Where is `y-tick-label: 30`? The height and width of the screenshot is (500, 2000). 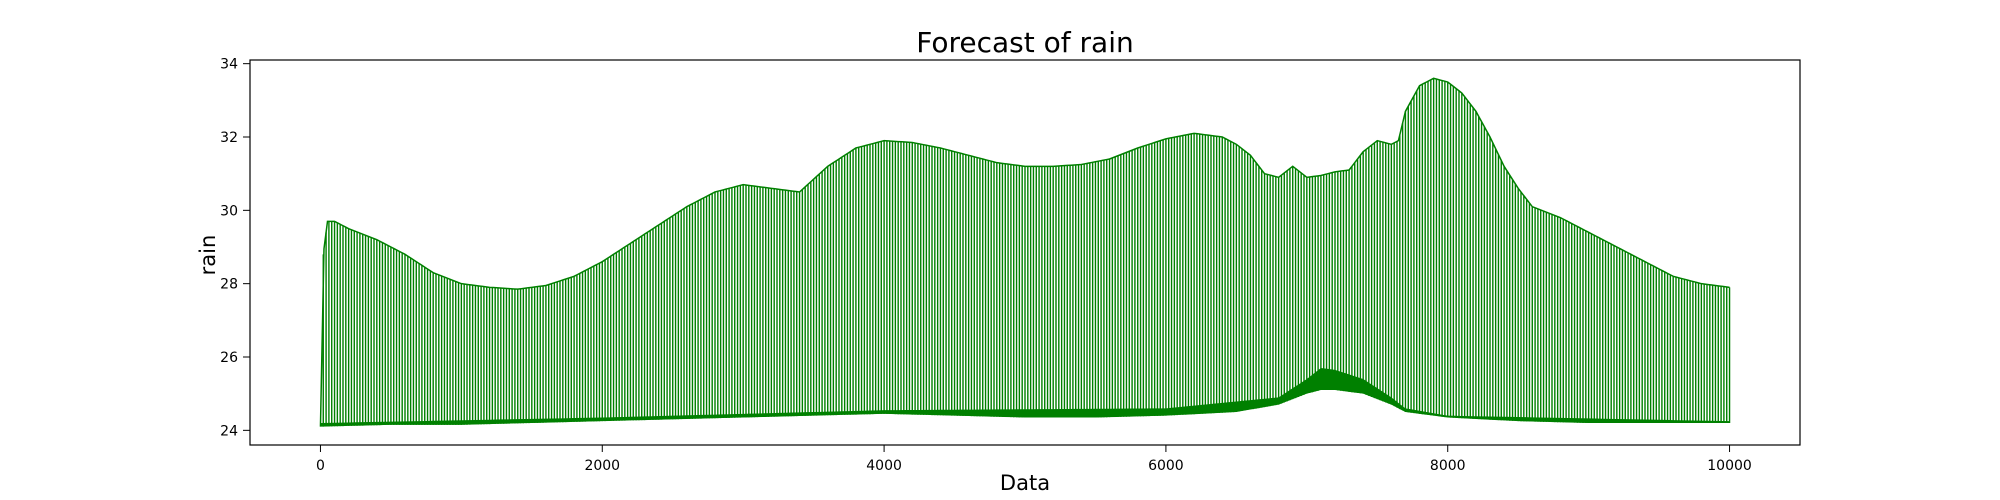
y-tick-label: 30 is located at coordinates (229, 211).